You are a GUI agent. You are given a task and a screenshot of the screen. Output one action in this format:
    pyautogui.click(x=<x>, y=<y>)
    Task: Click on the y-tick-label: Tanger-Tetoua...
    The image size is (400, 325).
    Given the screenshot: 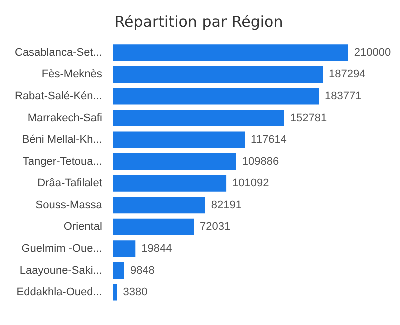 What is the action you would take?
    pyautogui.click(x=62, y=162)
    